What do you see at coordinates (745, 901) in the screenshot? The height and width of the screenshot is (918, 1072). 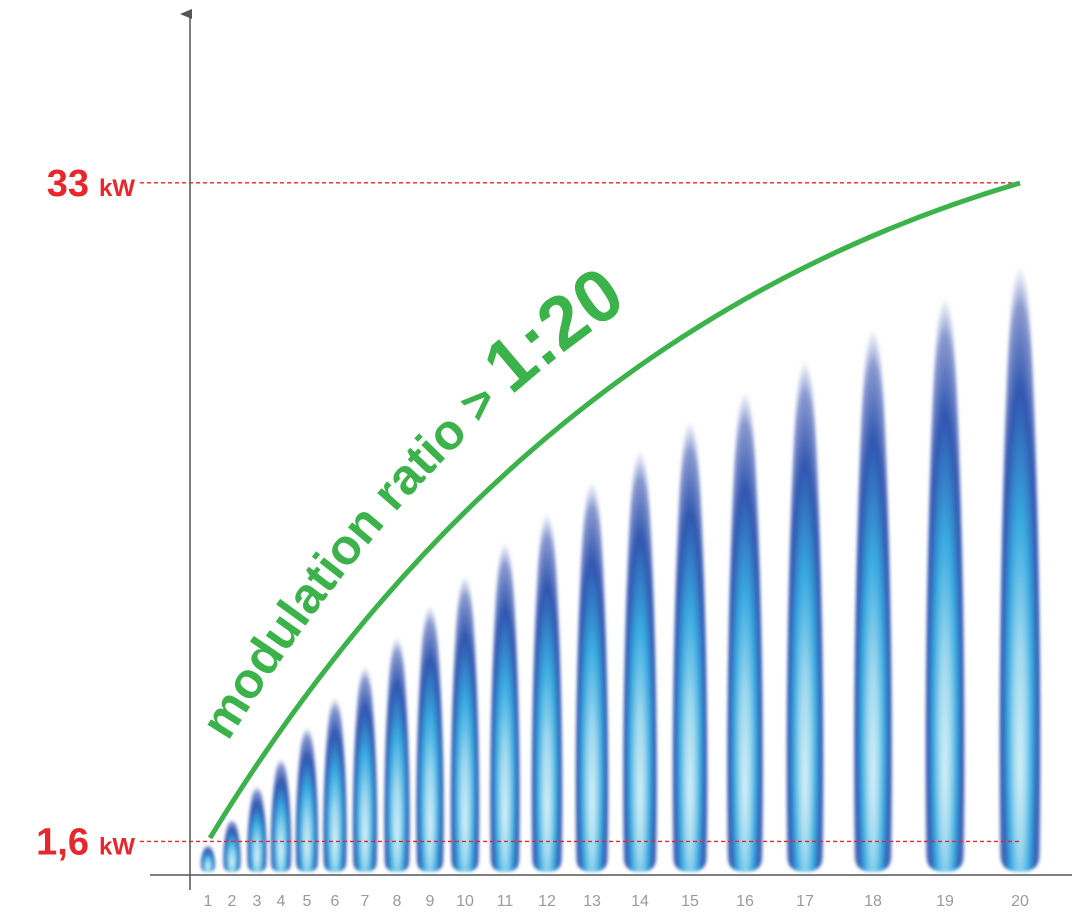 I see `x-tick-label: 16` at bounding box center [745, 901].